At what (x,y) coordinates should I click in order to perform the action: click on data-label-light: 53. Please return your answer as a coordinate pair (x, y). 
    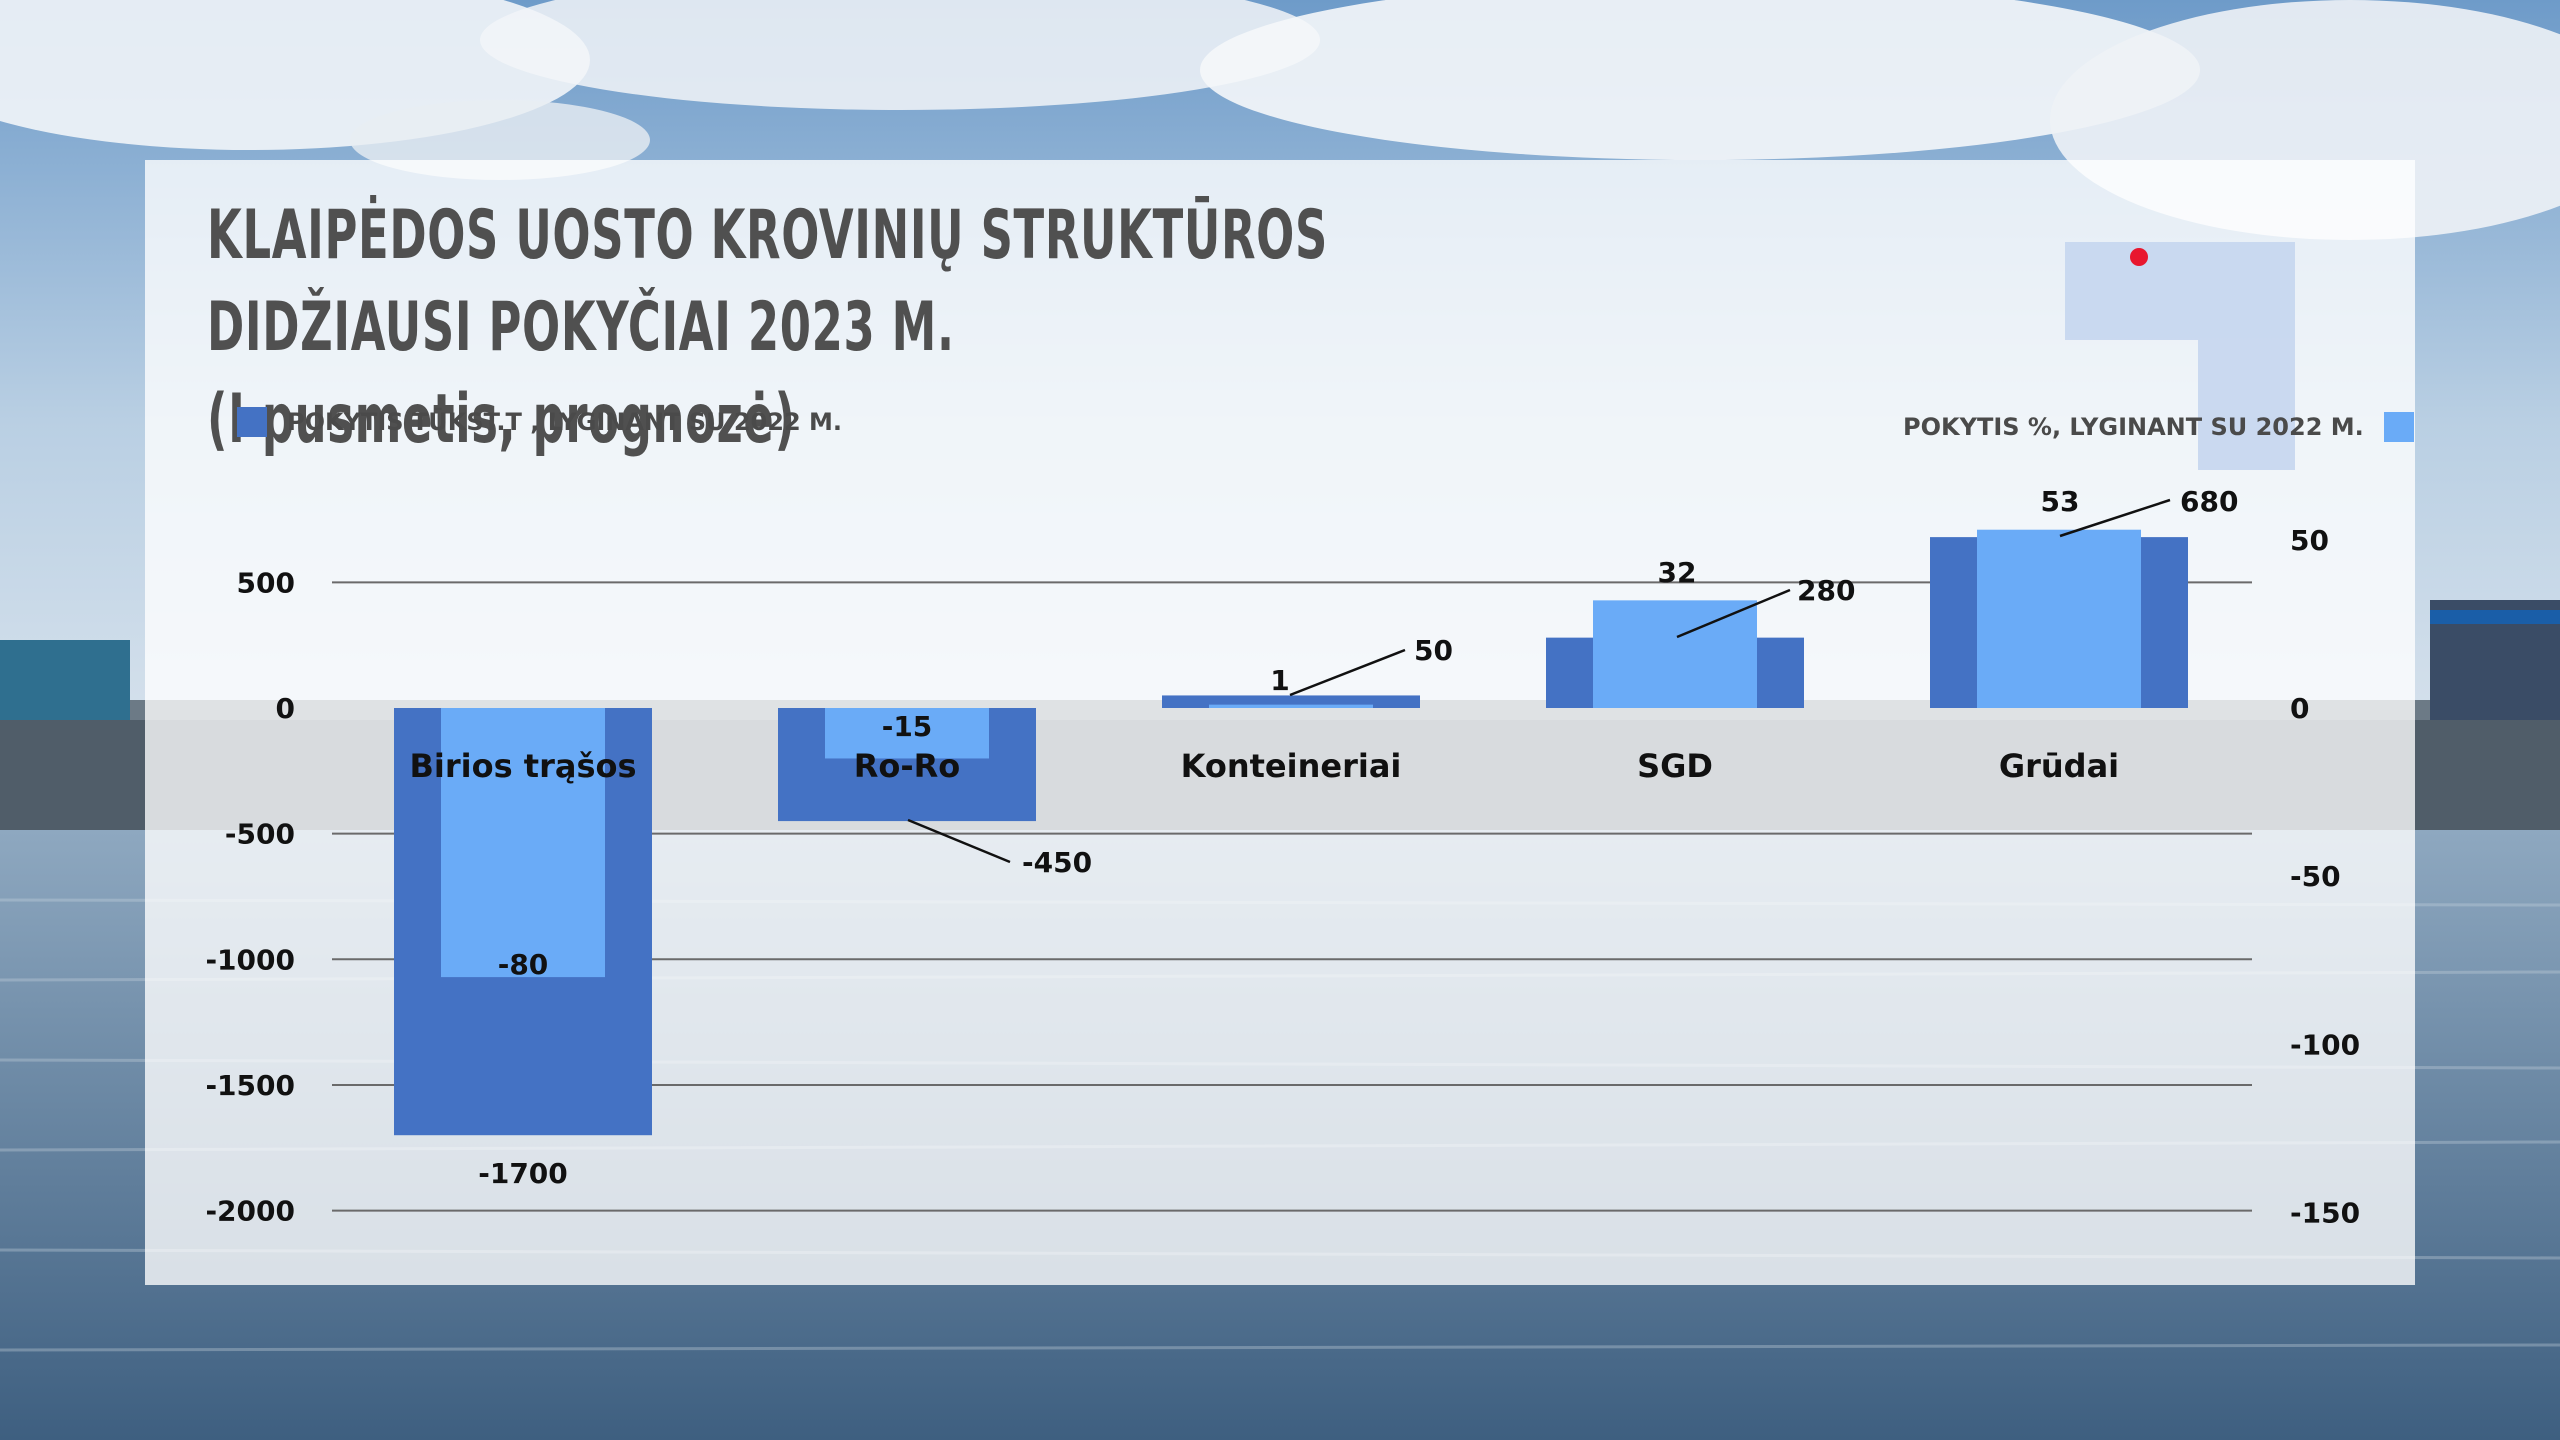
    Looking at the image, I should click on (2060, 501).